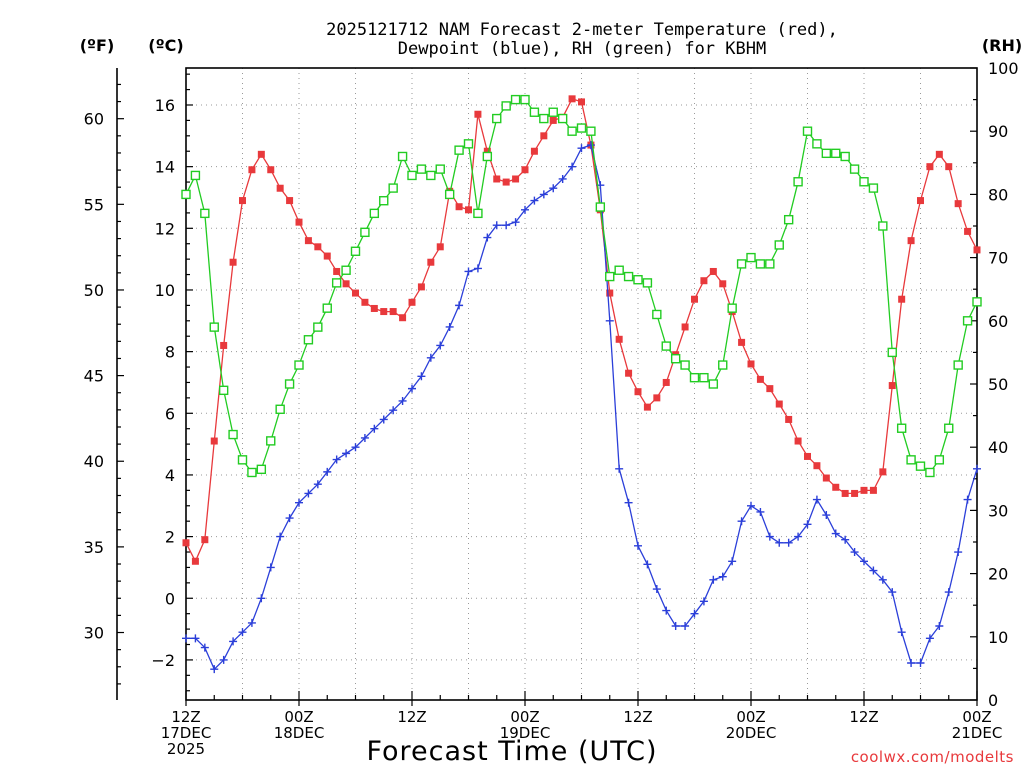 This screenshot has height=768, width=1024. What do you see at coordinates (299, 733) in the screenshot?
I see `x-tick-label: 18DEC` at bounding box center [299, 733].